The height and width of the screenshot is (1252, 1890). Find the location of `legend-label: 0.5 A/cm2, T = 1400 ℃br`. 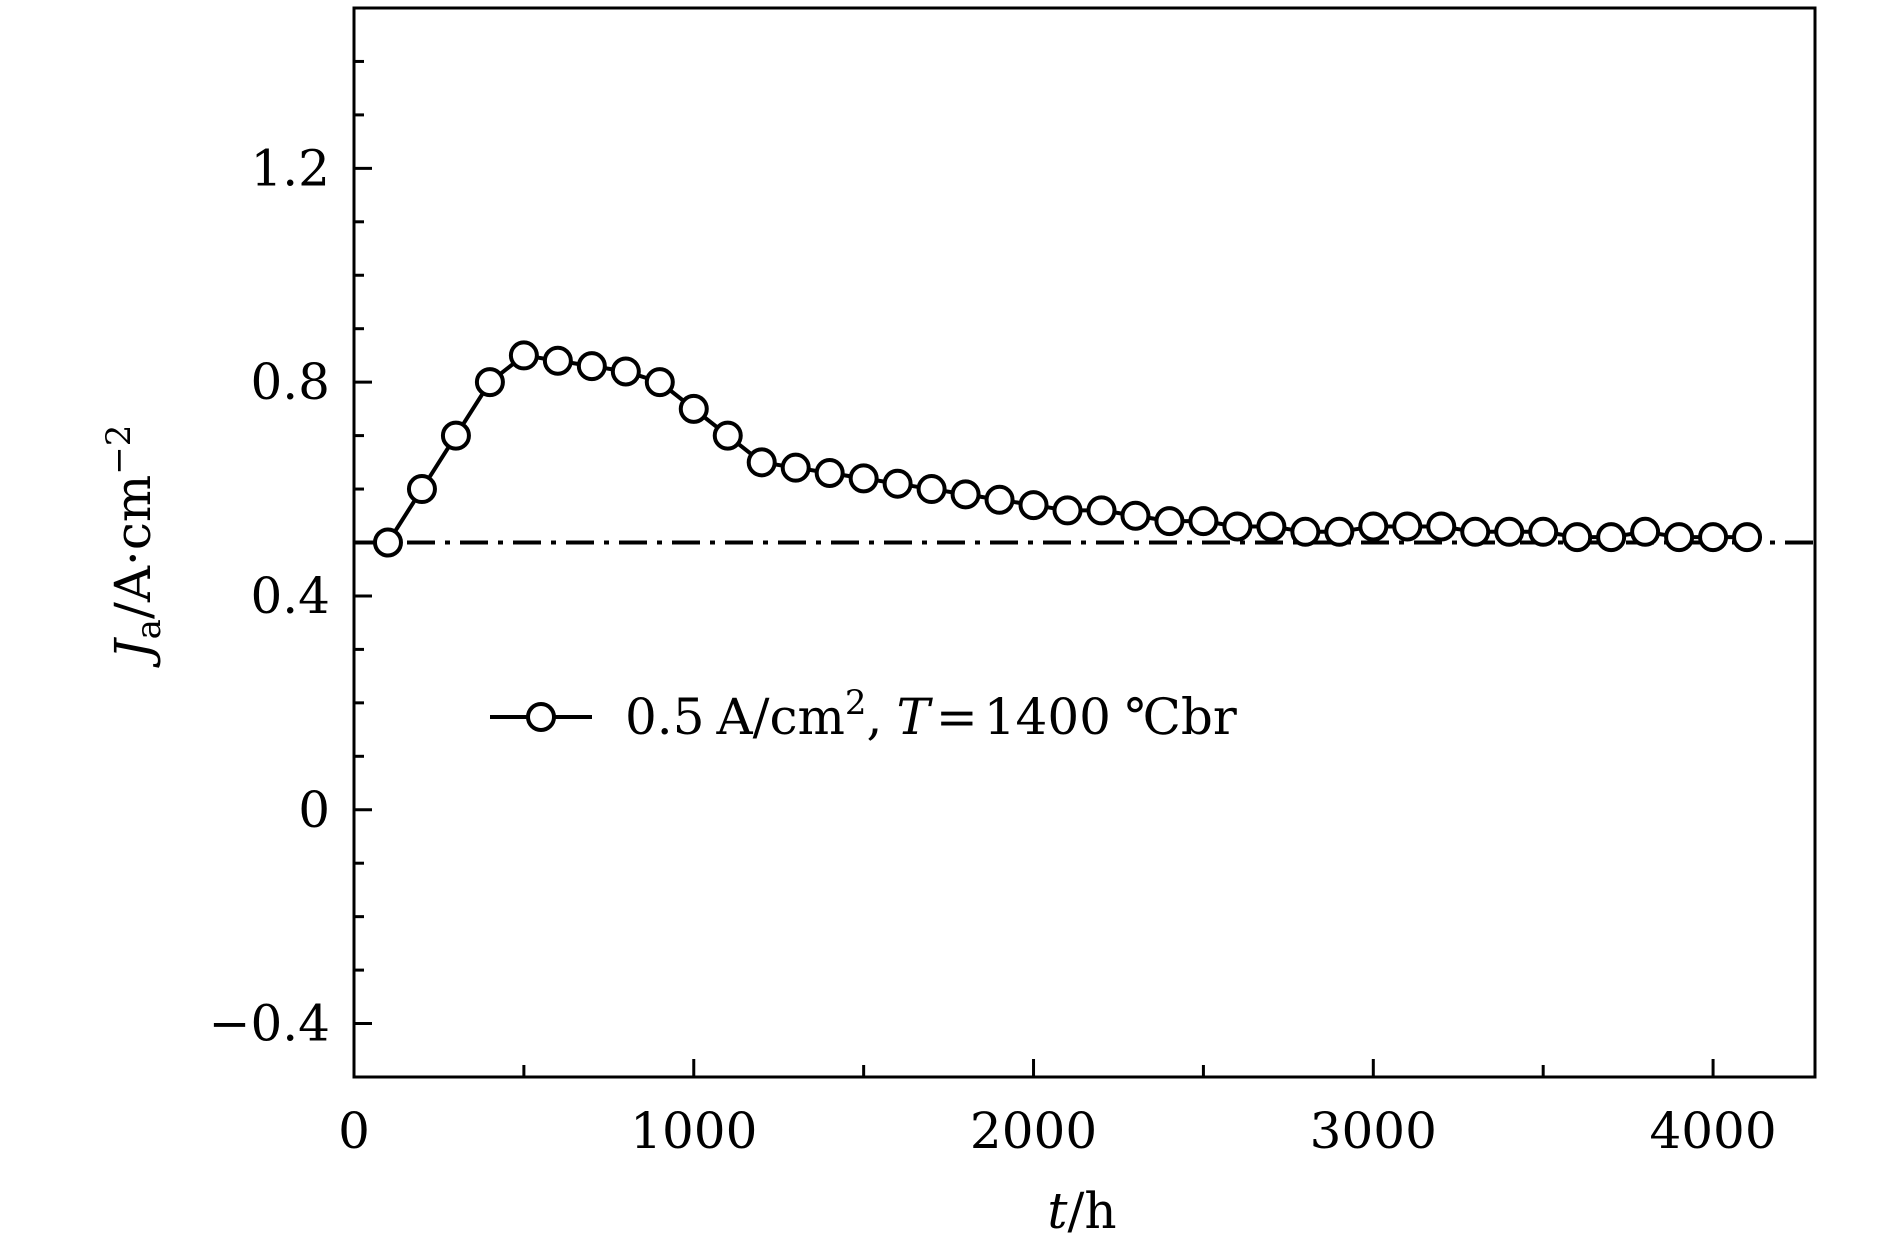

legend-label: 0.5 A/cm2, T = 1400 ℃br is located at coordinates (931, 714).